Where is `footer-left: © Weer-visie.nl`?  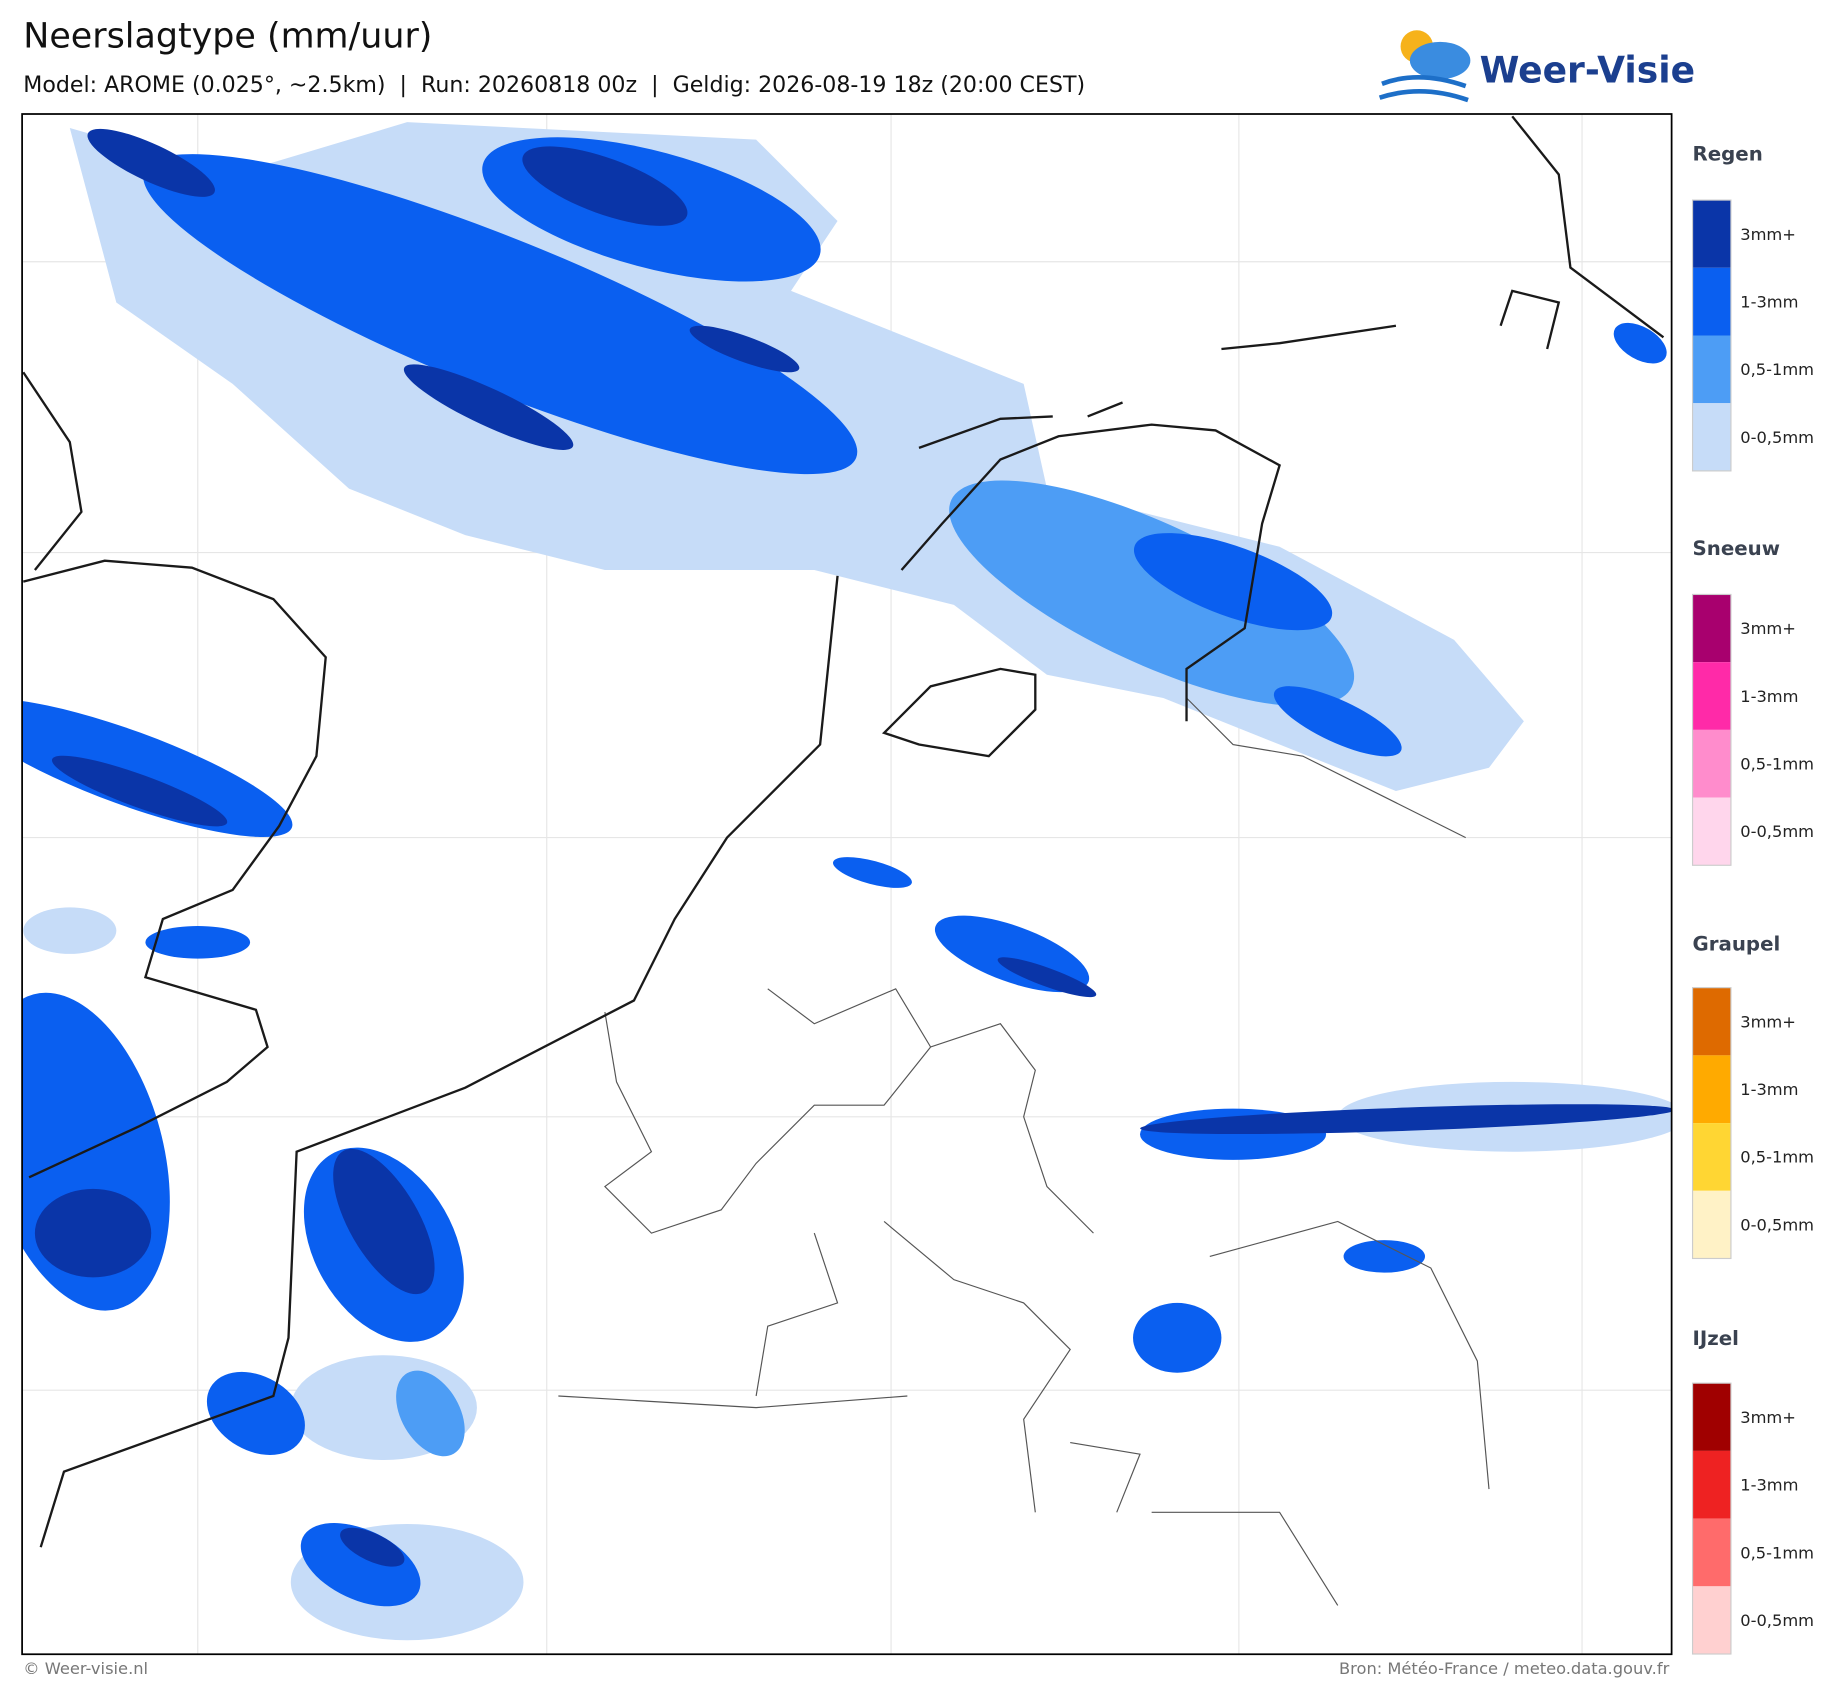 footer-left: © Weer-visie.nl is located at coordinates (85, 1668).